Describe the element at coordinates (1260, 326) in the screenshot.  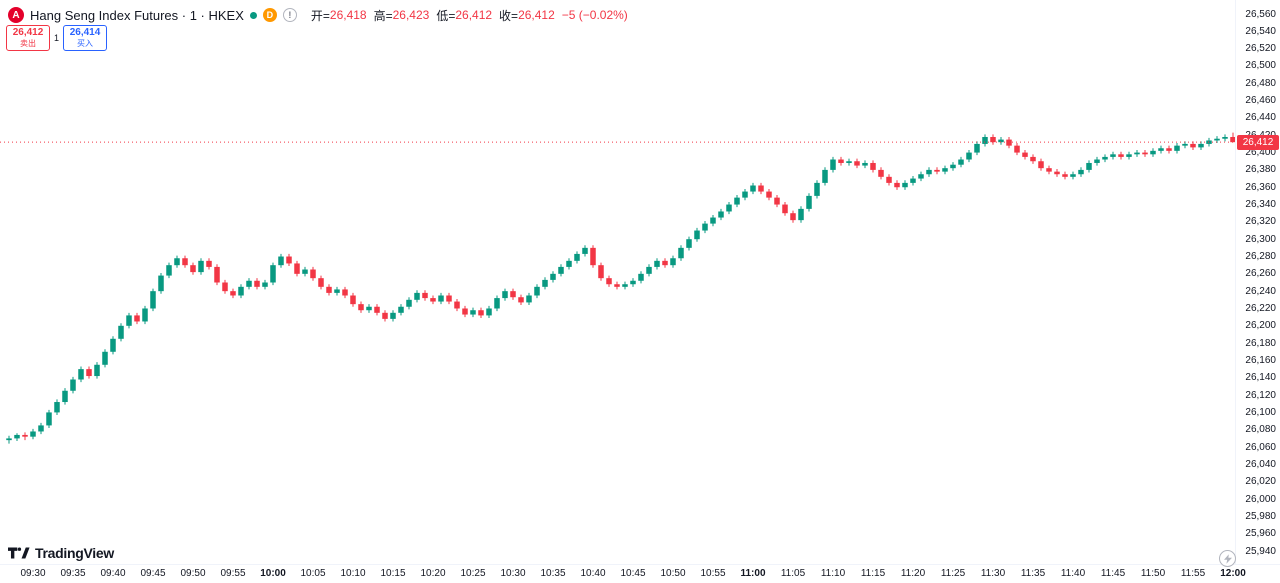
I see `price-tick-label: 26,200` at that location.